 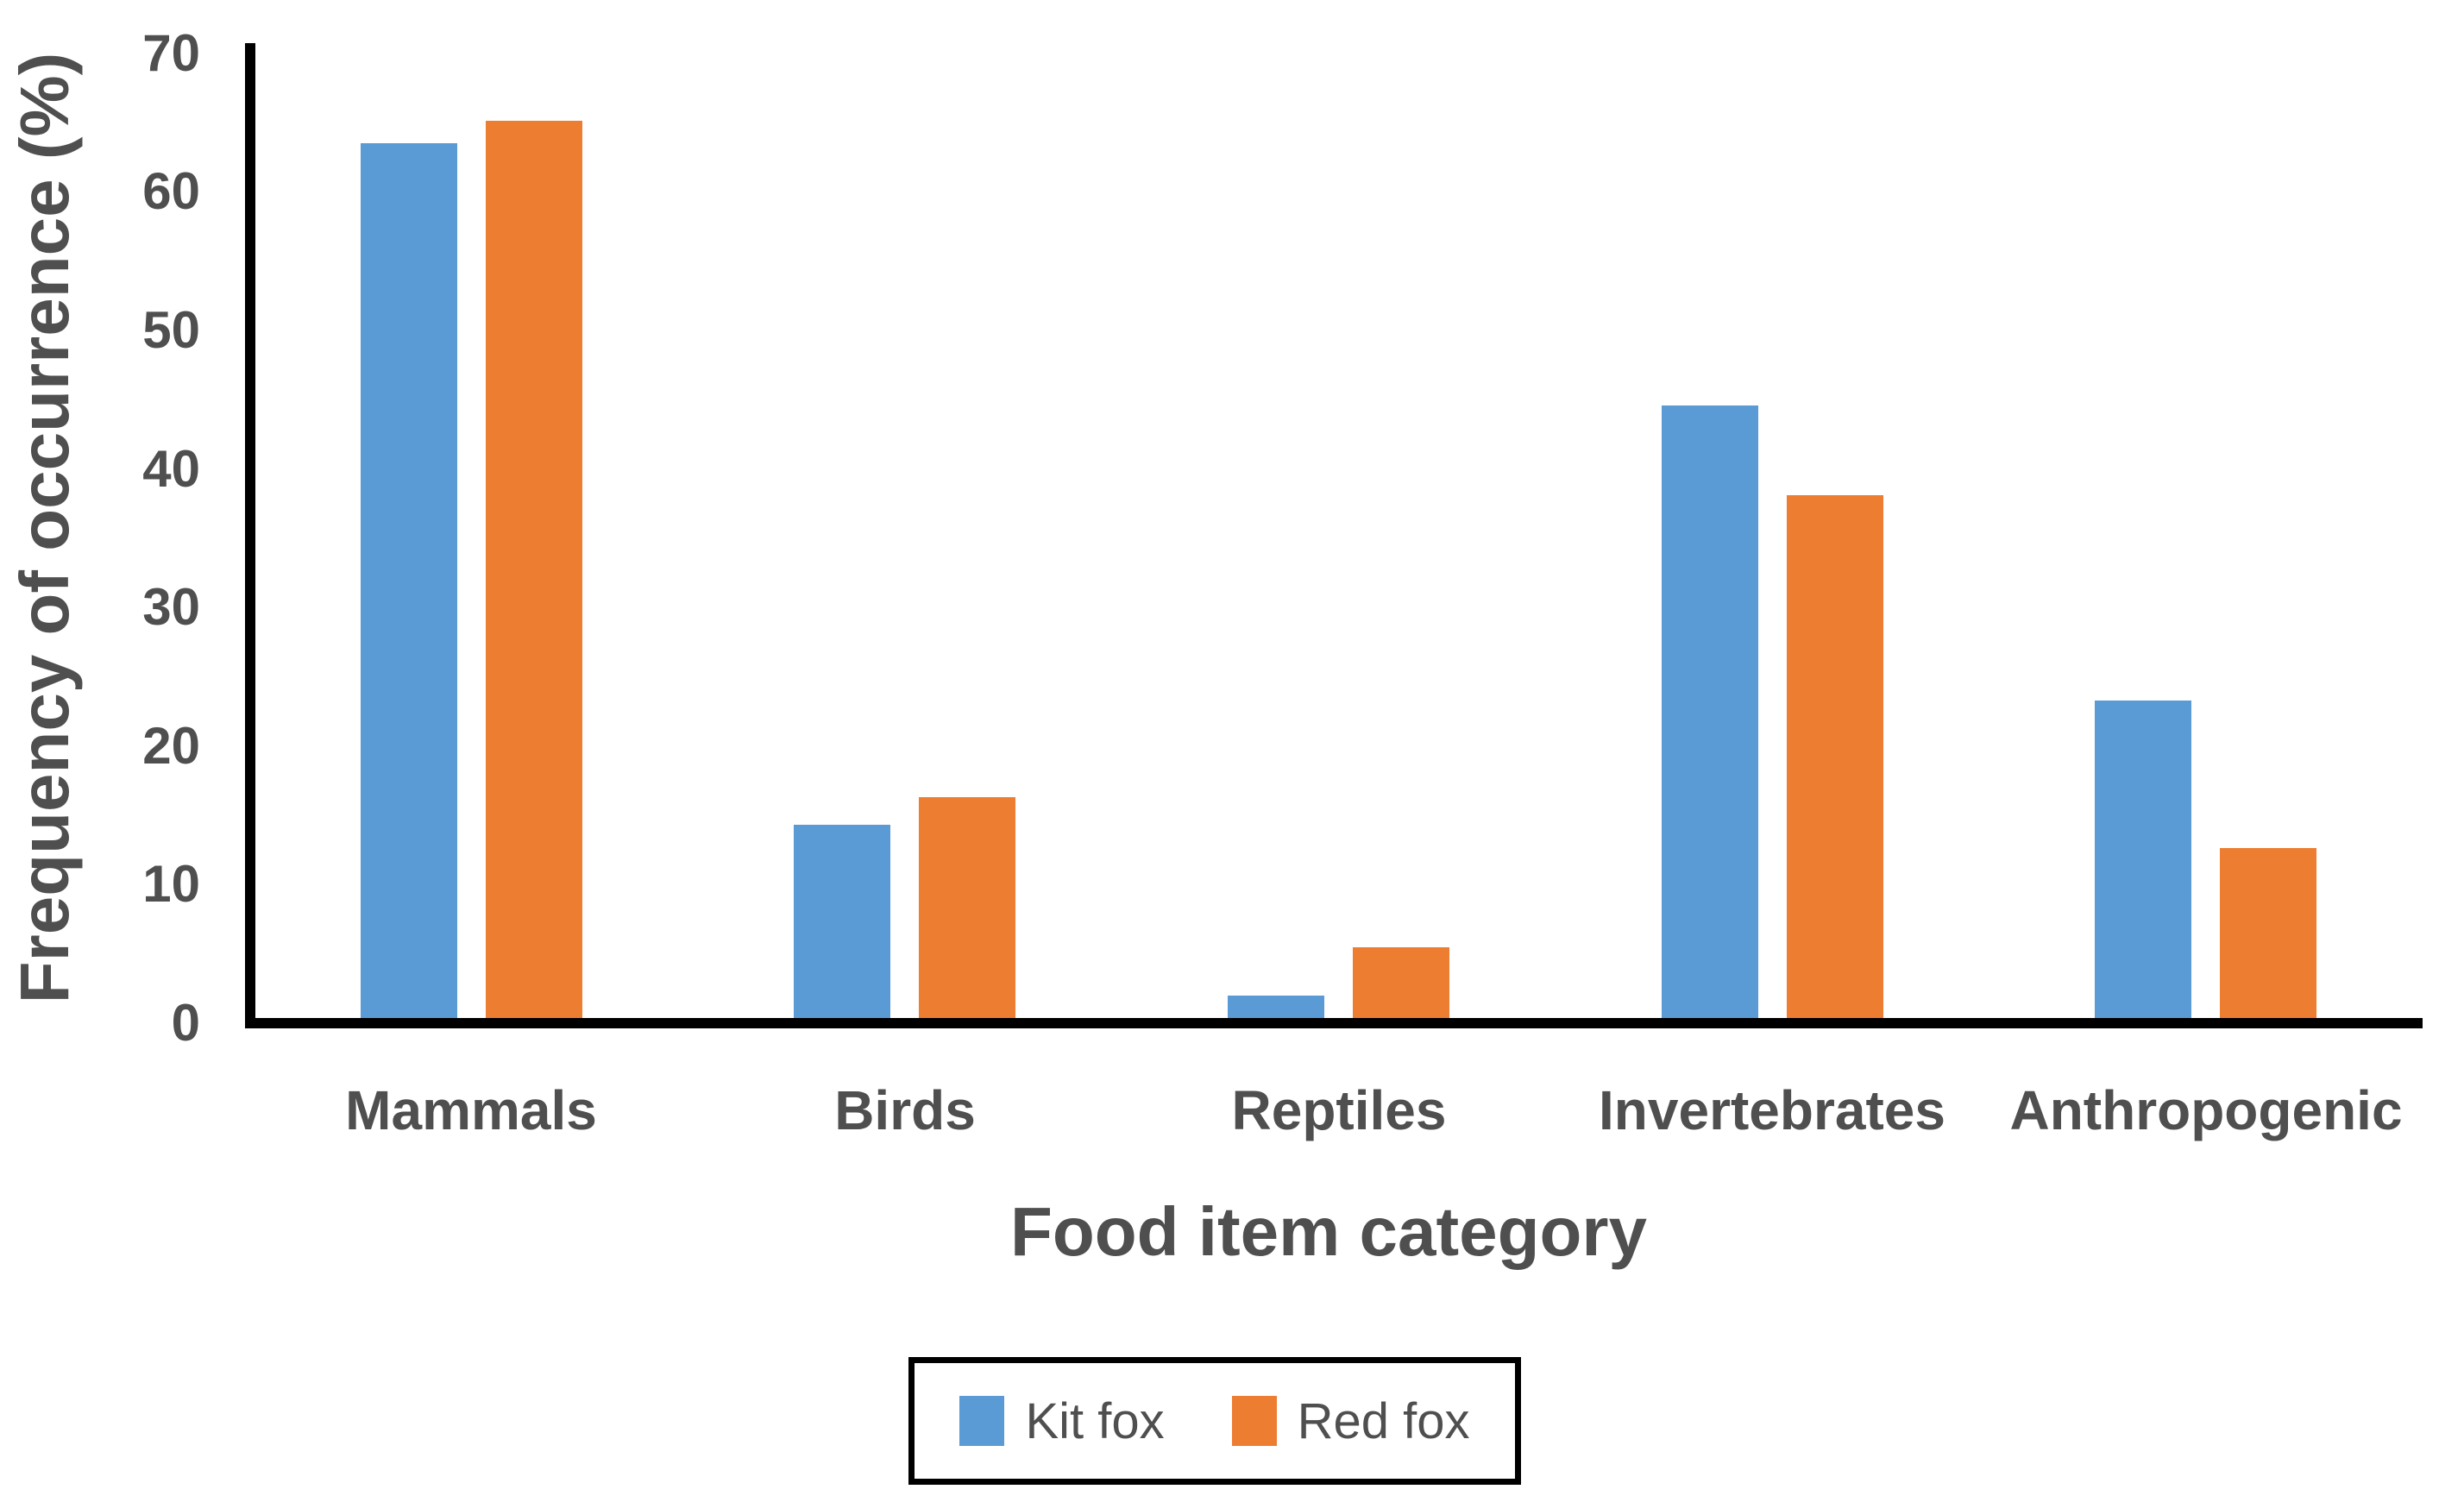 I want to click on y-tick-label-20: 20, so click(x=171, y=745).